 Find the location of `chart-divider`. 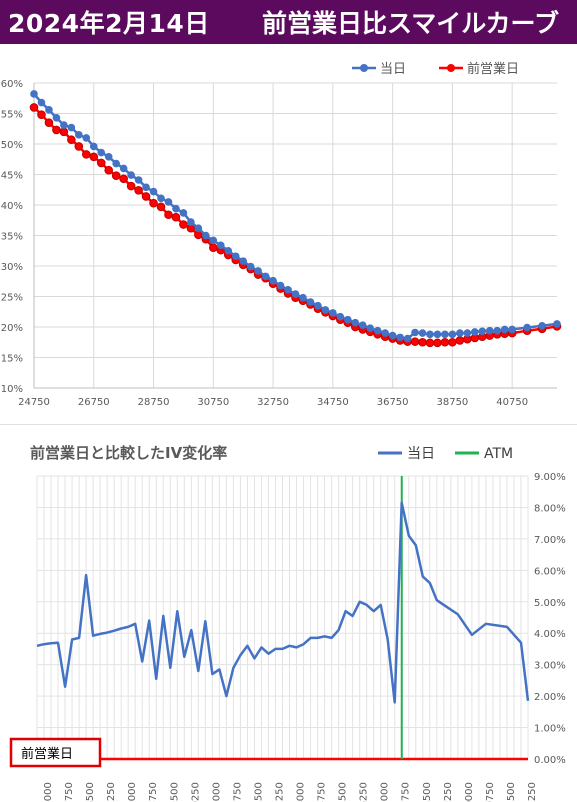

chart-divider is located at coordinates (288, 424).